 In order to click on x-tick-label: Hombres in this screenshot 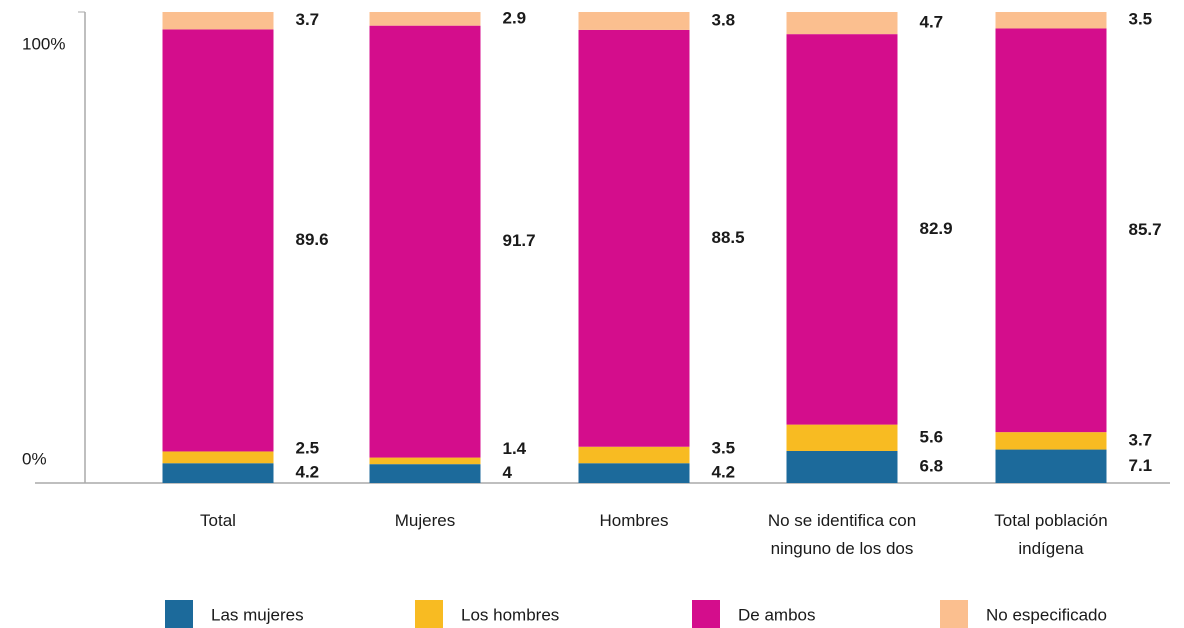, I will do `click(634, 520)`.